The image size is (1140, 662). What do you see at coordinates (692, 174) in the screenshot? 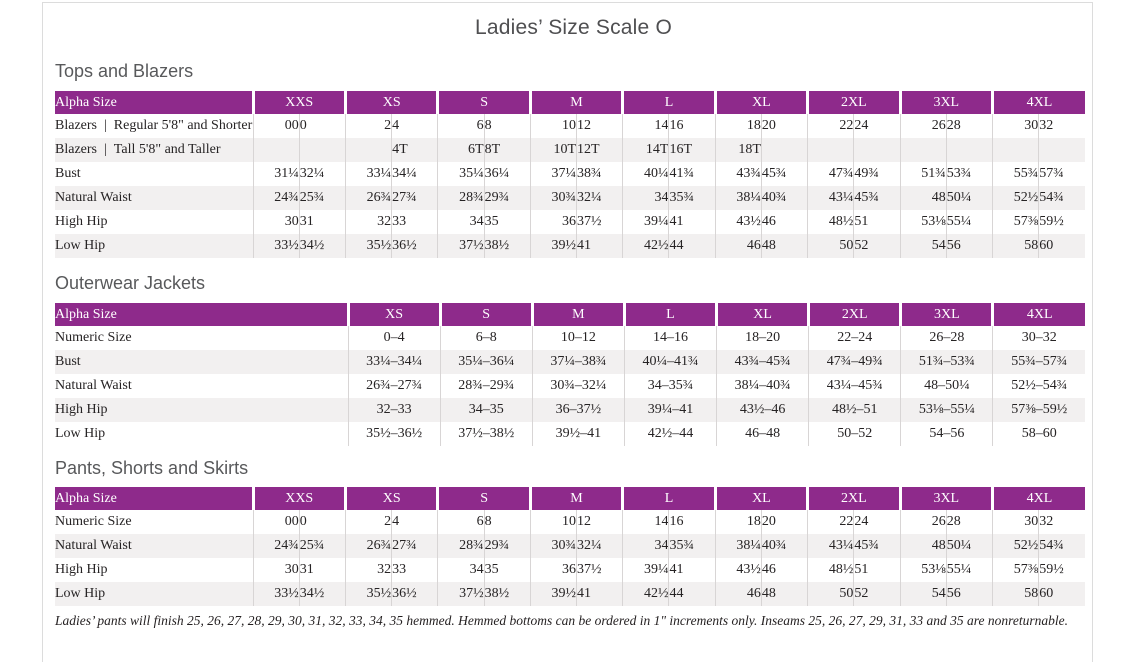
I see `size-cell: 41¾` at bounding box center [692, 174].